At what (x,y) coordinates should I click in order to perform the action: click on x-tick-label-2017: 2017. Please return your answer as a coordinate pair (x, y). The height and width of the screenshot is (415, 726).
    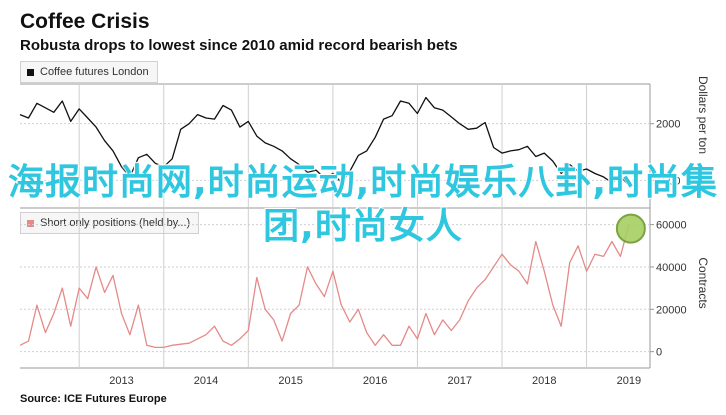
    Looking at the image, I should click on (459, 381).